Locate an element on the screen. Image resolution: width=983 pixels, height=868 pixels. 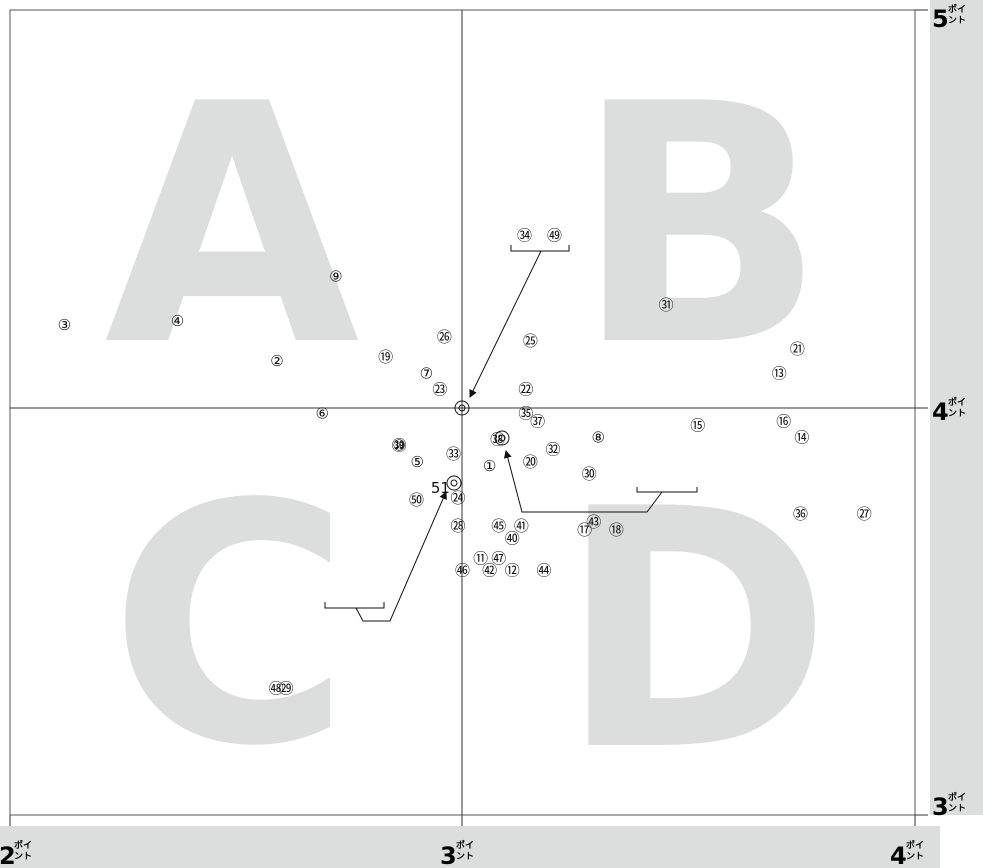
x-tick-unit-bottom-2: ント is located at coordinates (23, 856).